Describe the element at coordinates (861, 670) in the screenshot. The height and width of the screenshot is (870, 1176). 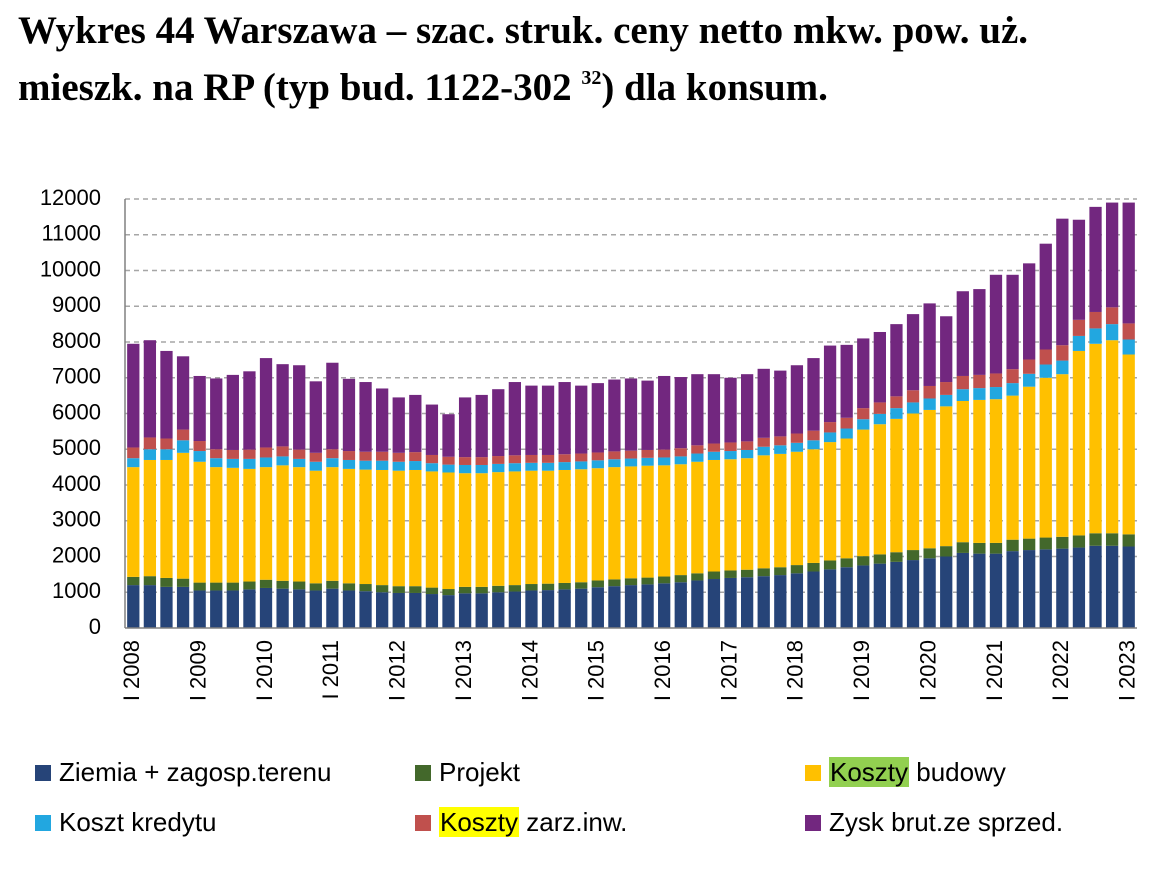
I see `x-tick-label: I 2019` at that location.